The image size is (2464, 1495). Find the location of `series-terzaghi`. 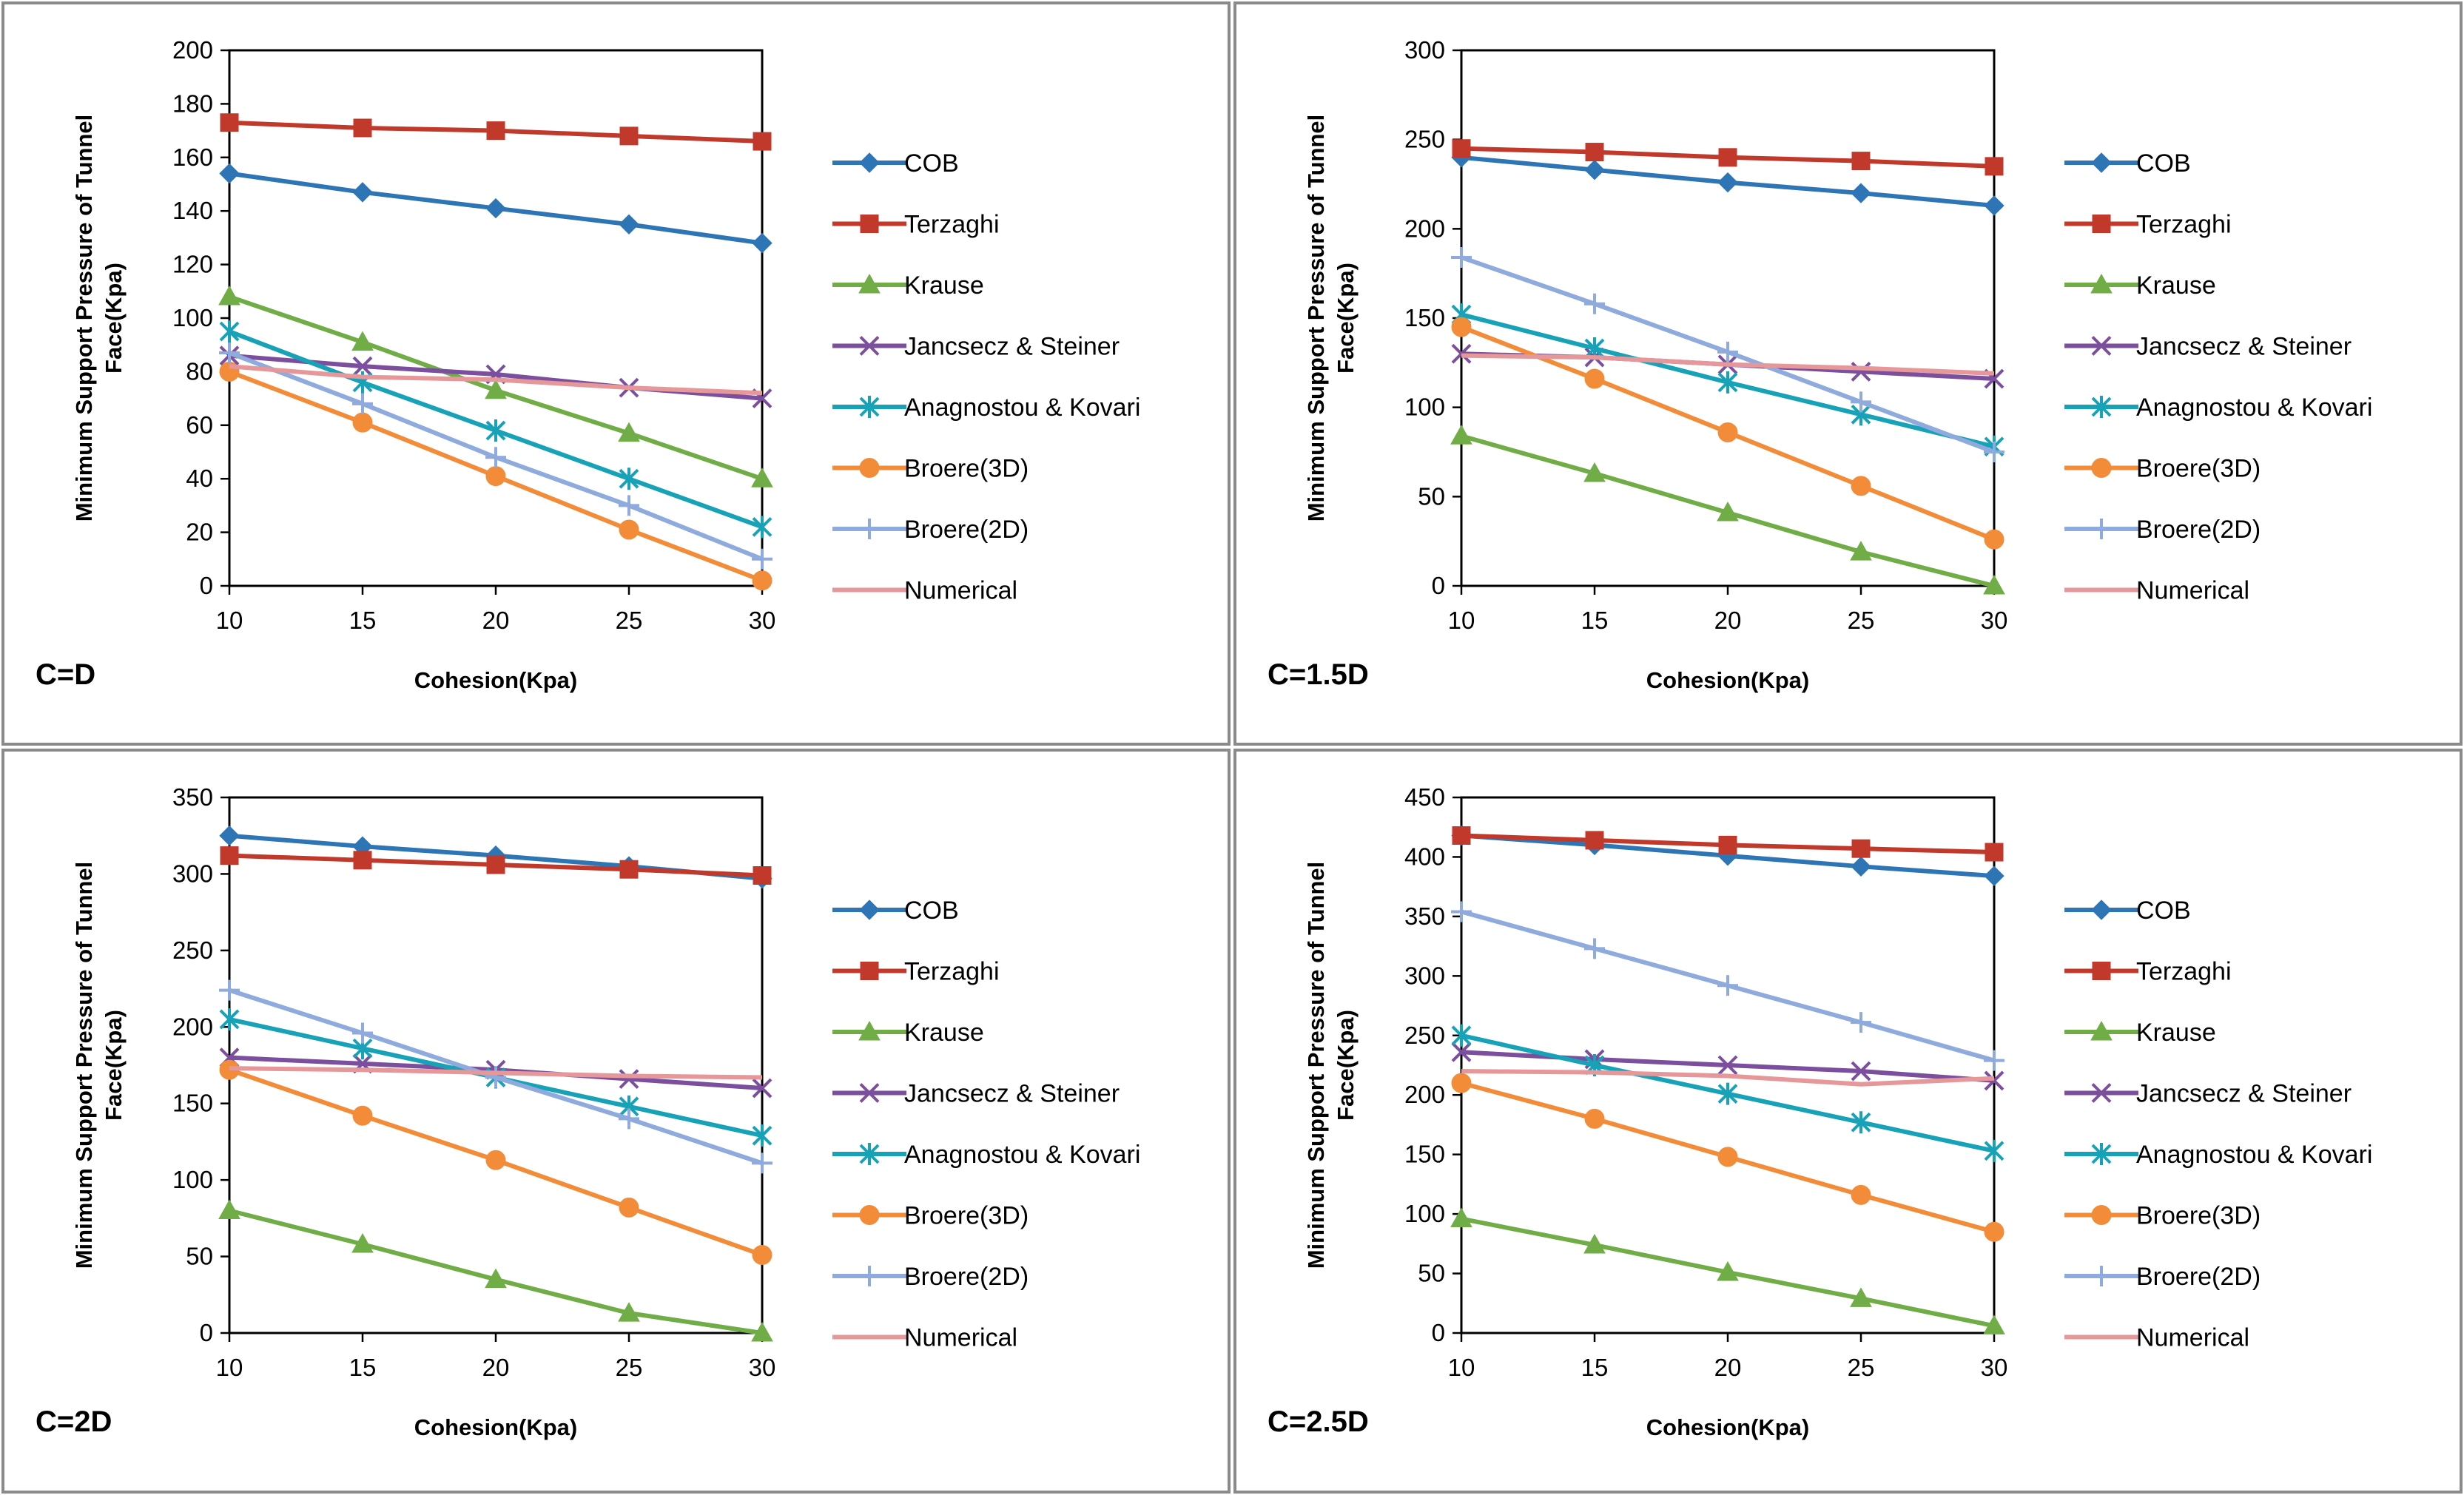

series-terzaghi is located at coordinates (496, 865).